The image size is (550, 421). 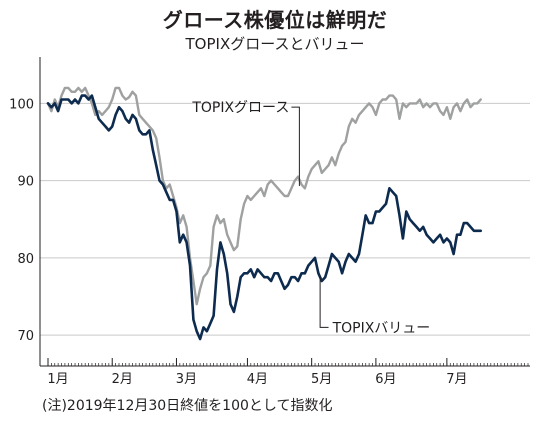 I want to click on y-tick-label-100: 100, so click(x=21, y=104).